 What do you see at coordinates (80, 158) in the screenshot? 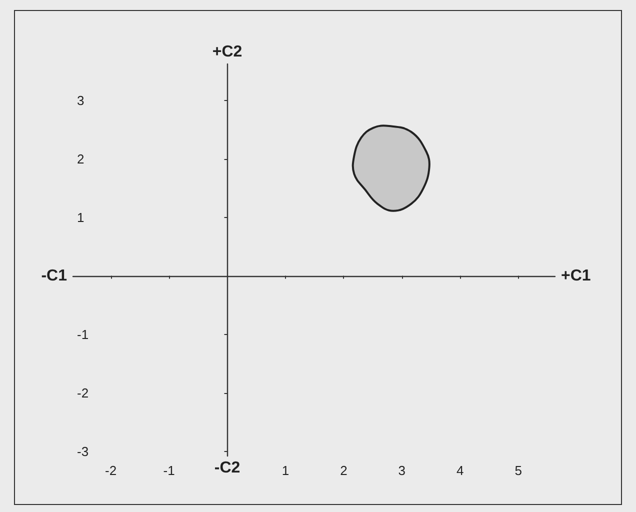
I see `y-tick-label: 2` at bounding box center [80, 158].